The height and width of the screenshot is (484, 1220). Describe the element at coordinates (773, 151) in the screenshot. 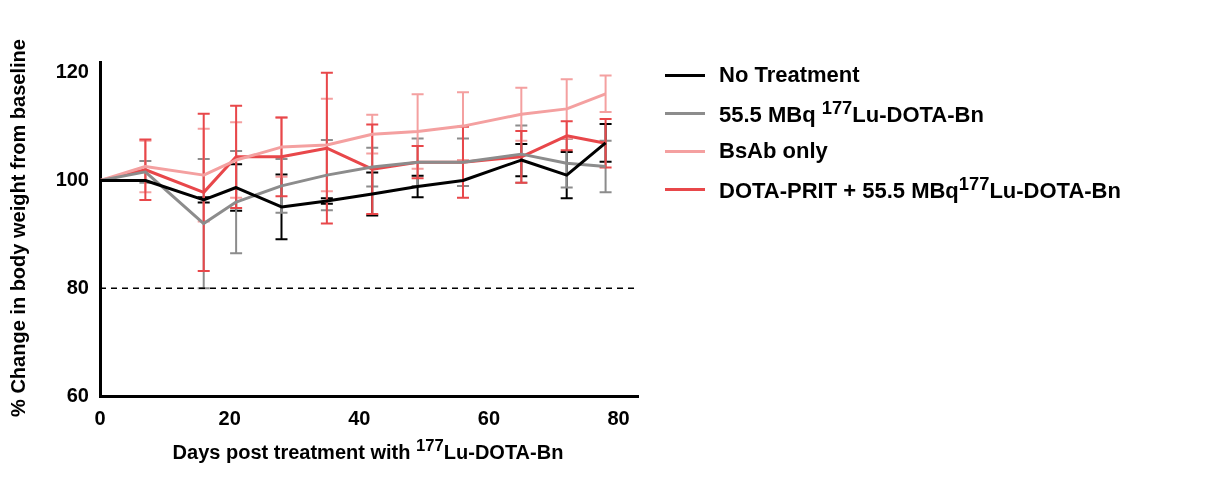

I see `legend-label: BsAb only` at that location.